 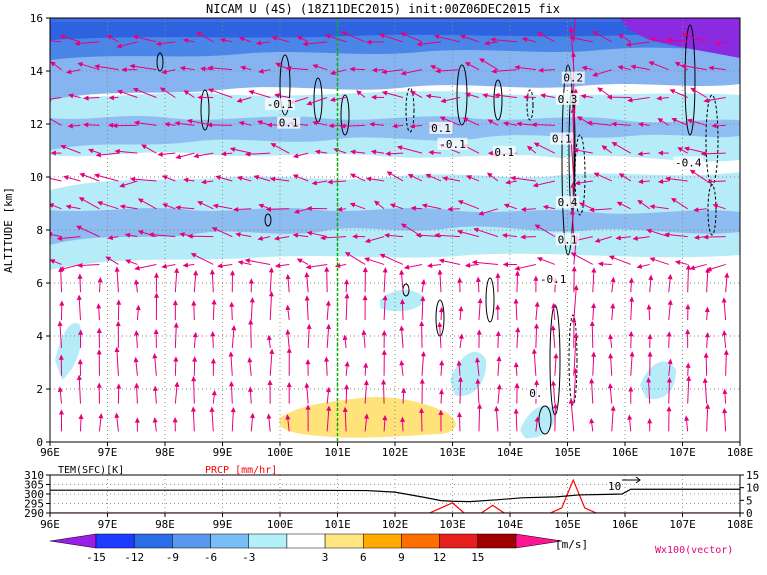 What do you see at coordinates (497, 541) in the screenshot?
I see `colorbar-swatch` at bounding box center [497, 541].